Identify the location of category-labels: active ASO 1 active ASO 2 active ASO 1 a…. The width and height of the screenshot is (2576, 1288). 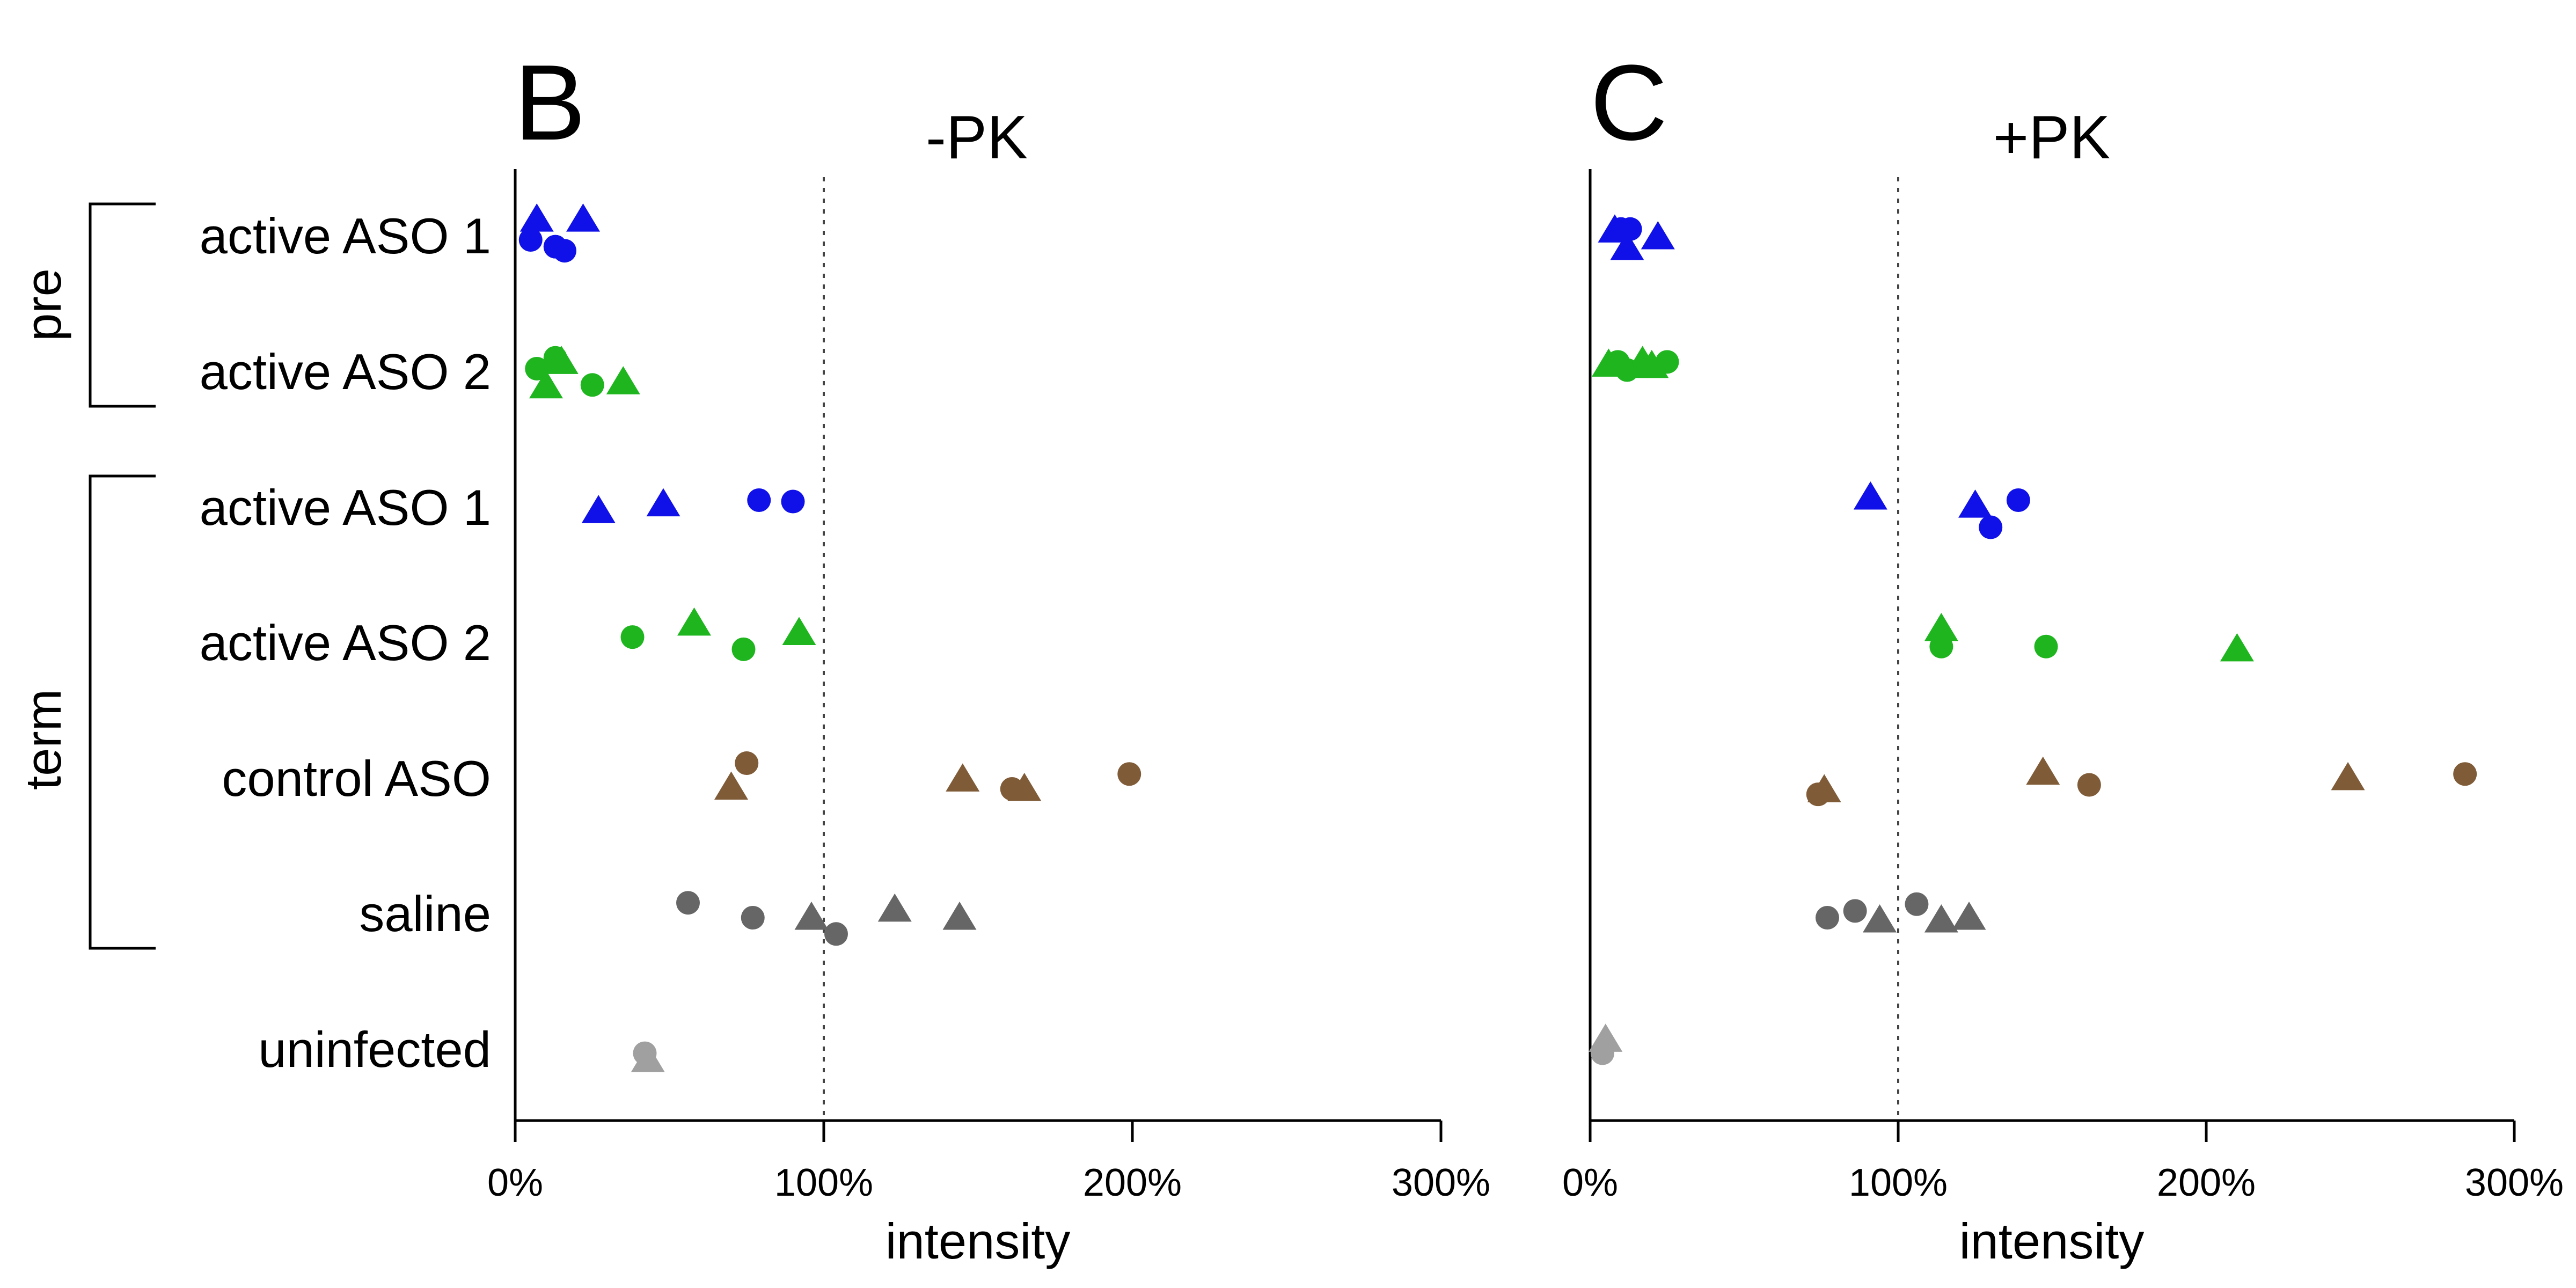
(345, 643).